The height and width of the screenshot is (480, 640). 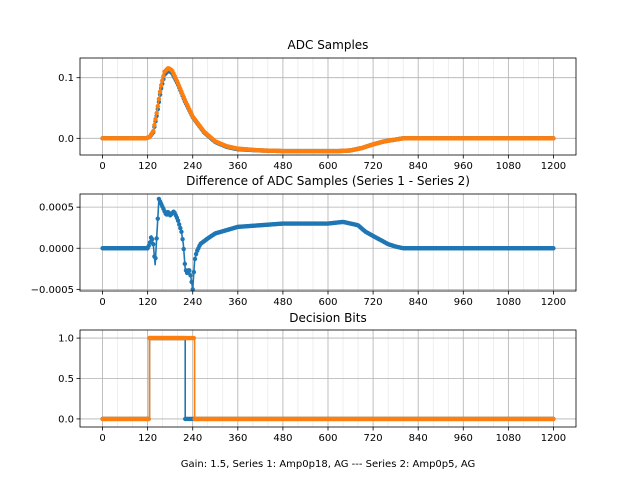 I want to click on y-tick-label: 0.1, so click(x=66, y=78).